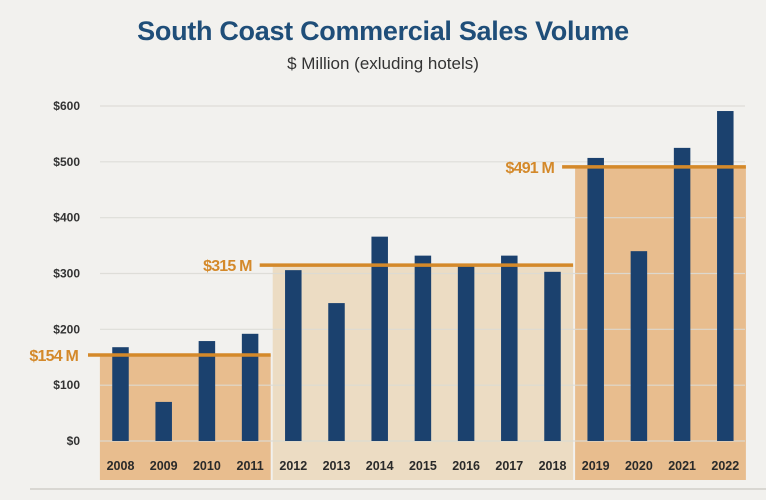  Describe the element at coordinates (383, 63) in the screenshot. I see `chart-subtitle: $ Million (exluding hotels)` at that location.